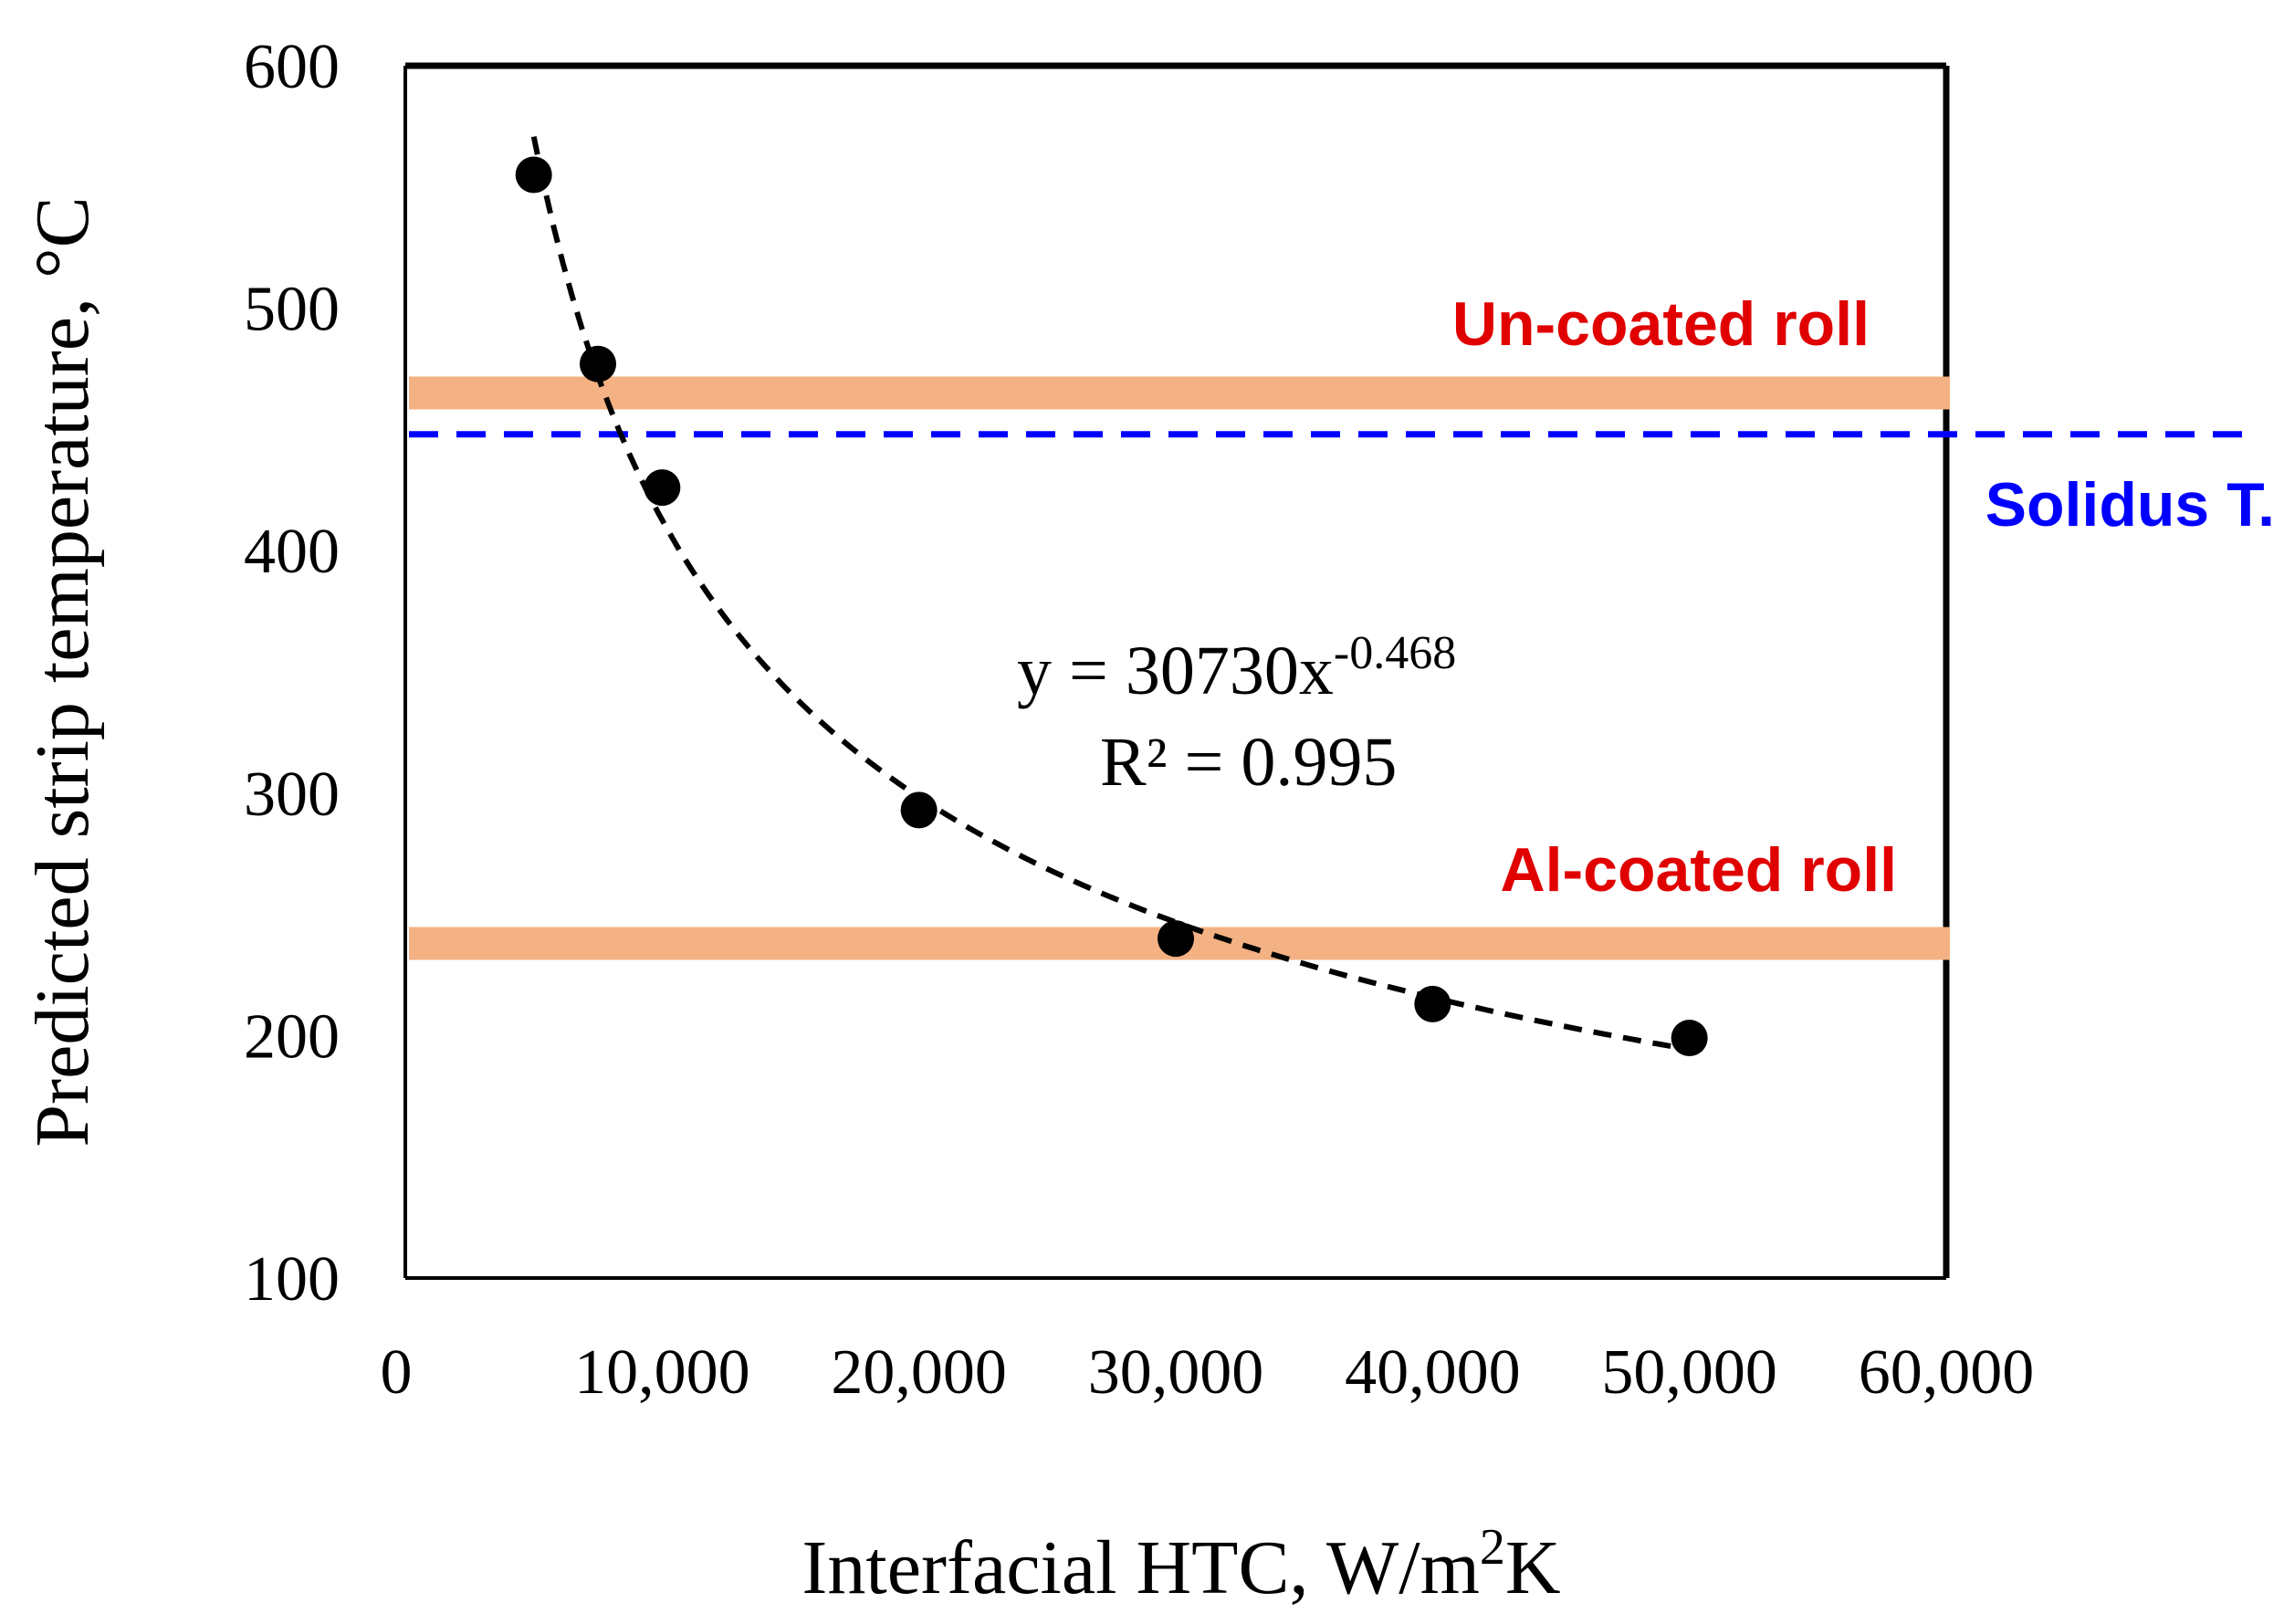  I want to click on x-axis-title: Interfacial HTC, W/m2K, so click(1180, 1564).